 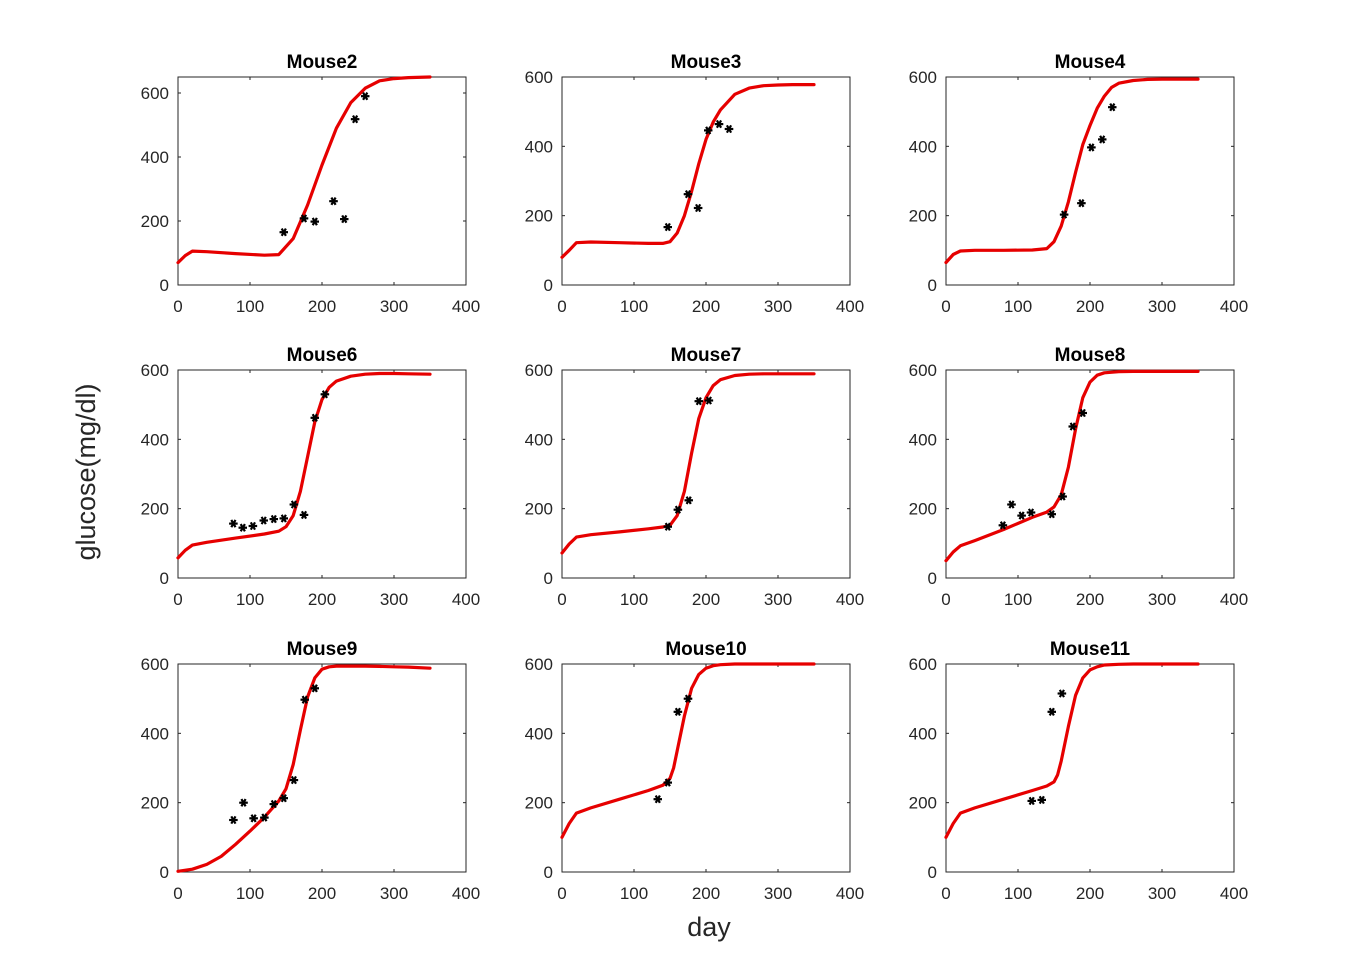 I want to click on subplot-title: Mouse11, so click(x=1090, y=649).